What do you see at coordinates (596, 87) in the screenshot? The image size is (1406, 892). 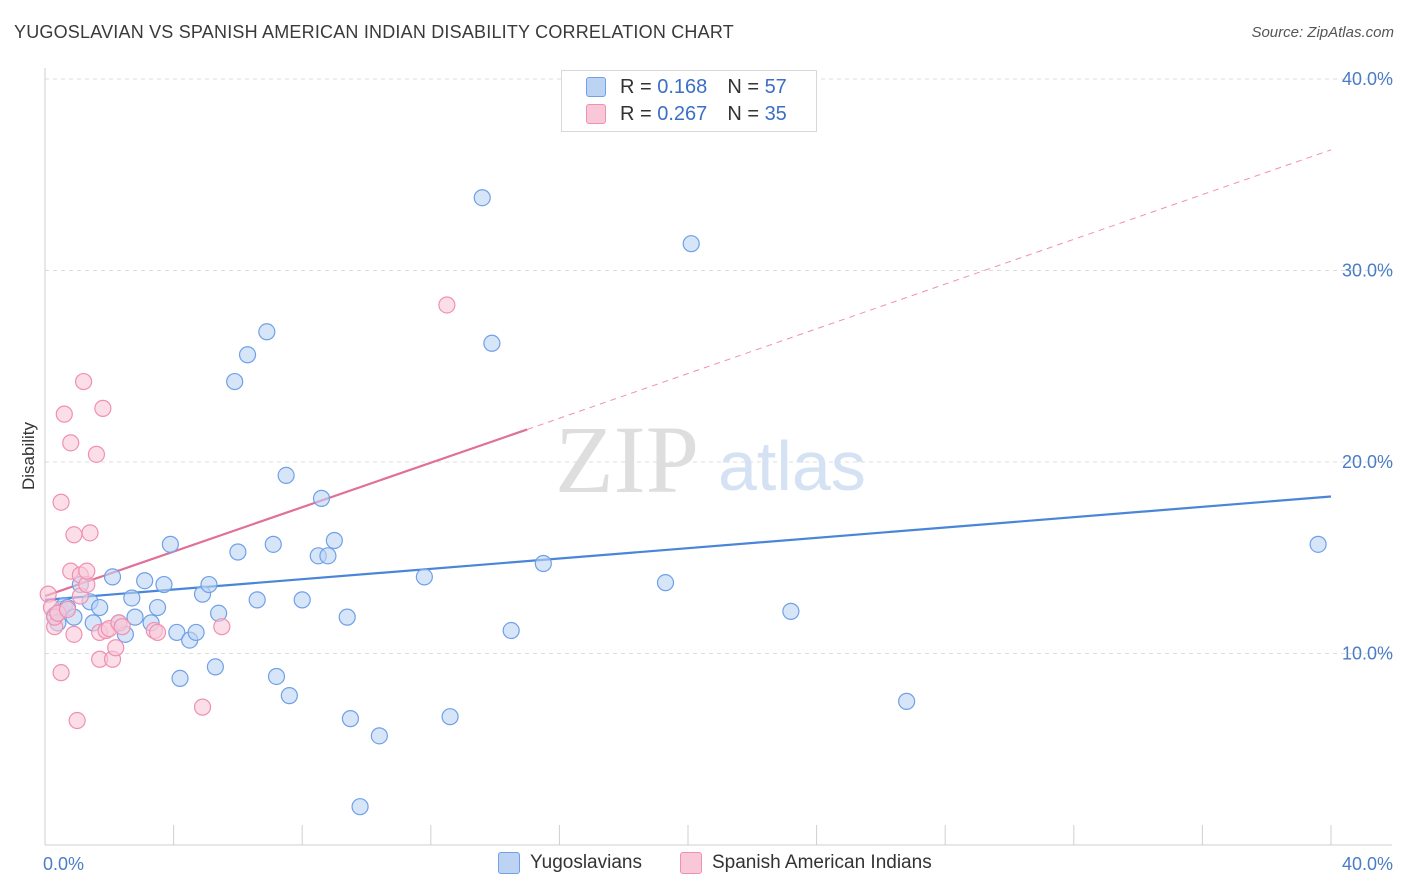 I see `legend-swatch-yugoslavians` at bounding box center [596, 87].